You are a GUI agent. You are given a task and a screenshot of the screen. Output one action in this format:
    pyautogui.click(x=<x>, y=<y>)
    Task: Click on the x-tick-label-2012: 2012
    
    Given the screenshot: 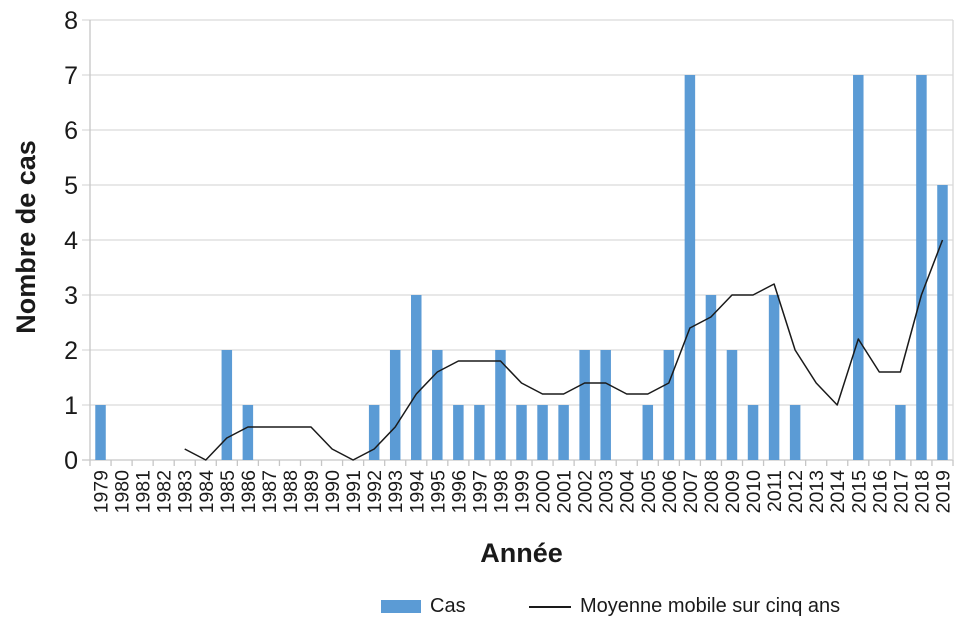 What is the action you would take?
    pyautogui.click(x=796, y=491)
    